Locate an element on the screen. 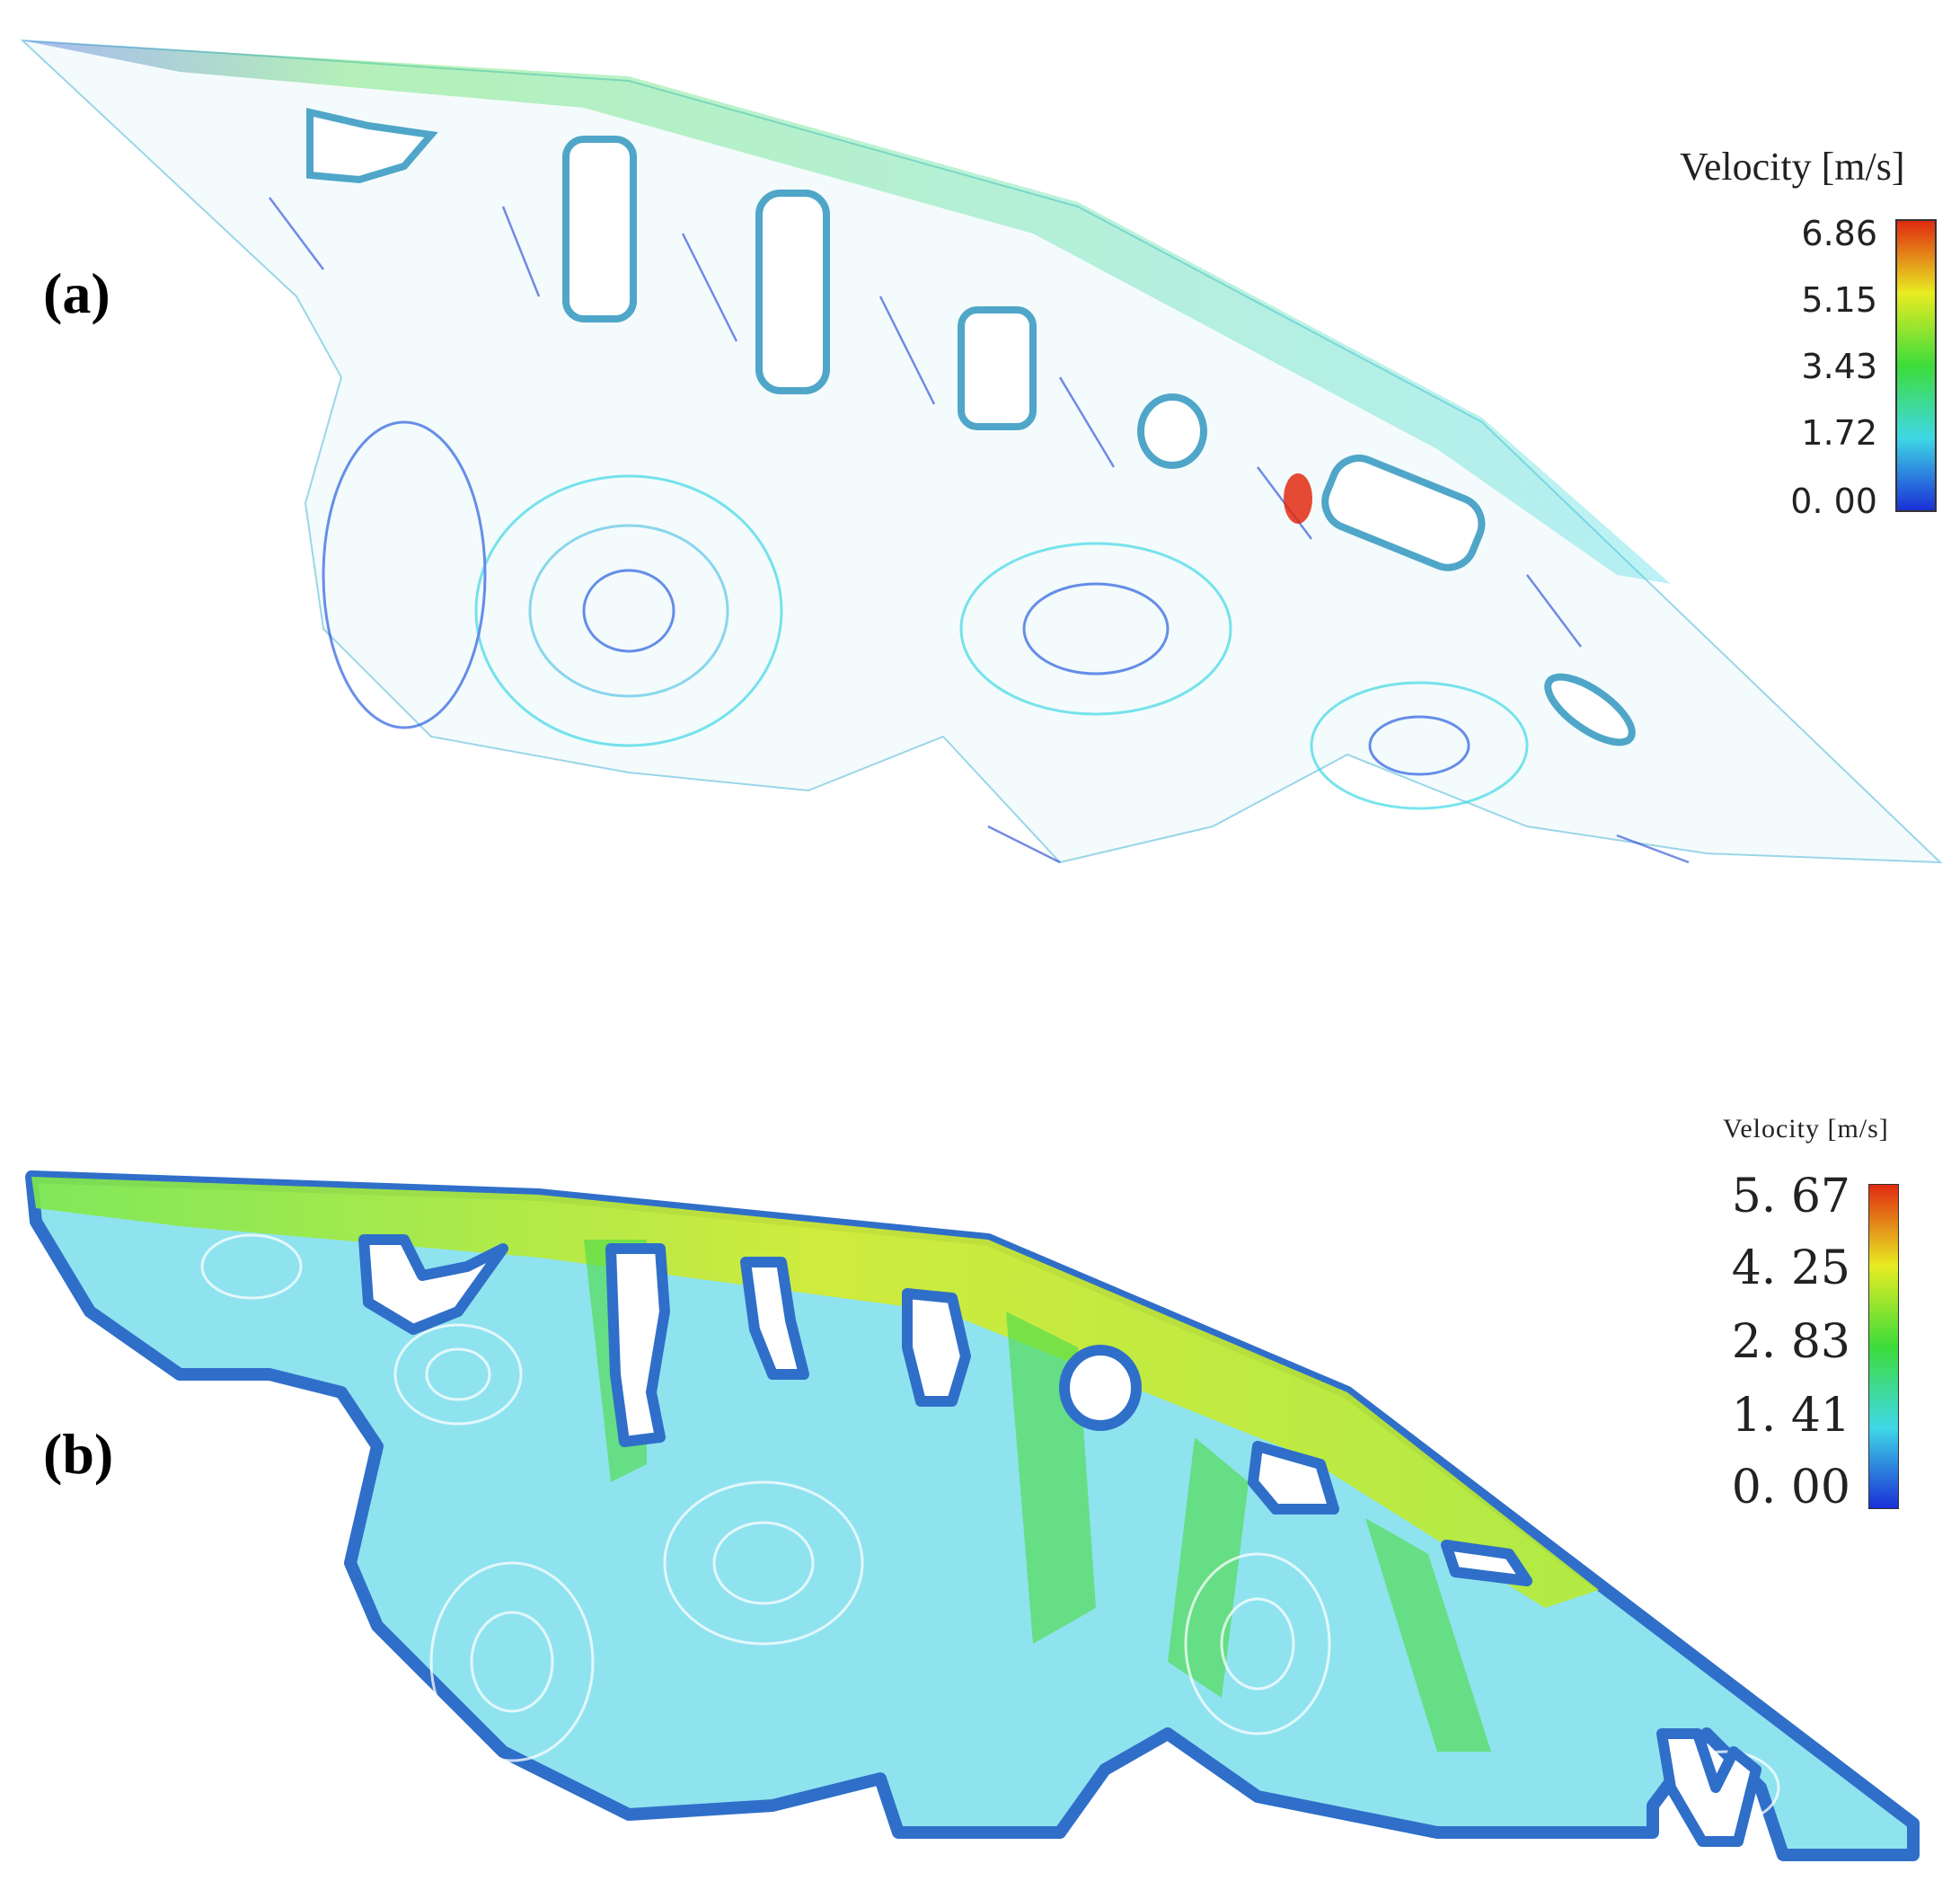 Image resolution: width=1960 pixels, height=1881 pixels. panel-label-a: (a) is located at coordinates (76, 293).